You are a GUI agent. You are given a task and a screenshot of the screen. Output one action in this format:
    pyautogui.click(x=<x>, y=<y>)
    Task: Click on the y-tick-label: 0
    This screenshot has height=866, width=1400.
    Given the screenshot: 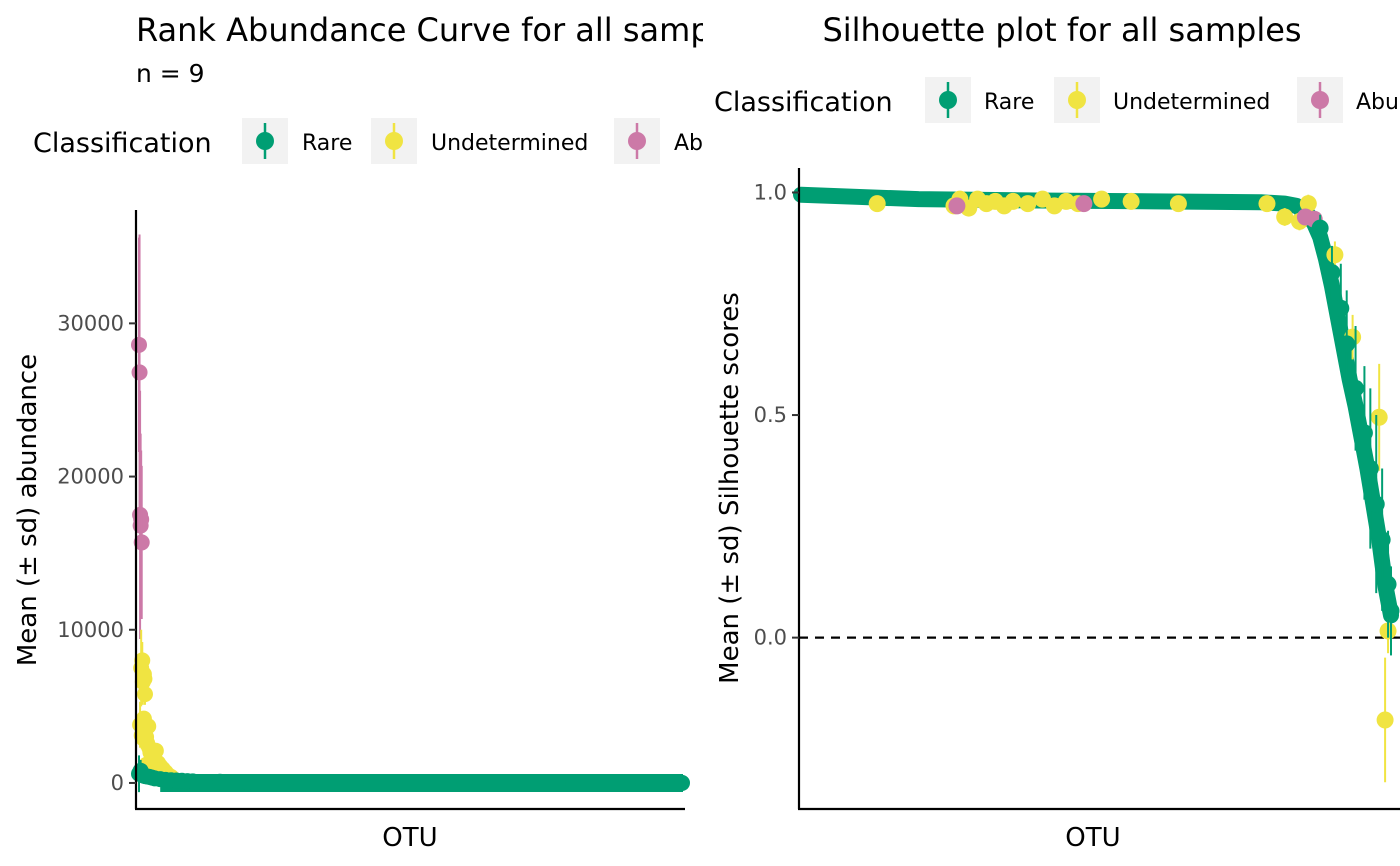 What is the action you would take?
    pyautogui.click(x=117, y=783)
    